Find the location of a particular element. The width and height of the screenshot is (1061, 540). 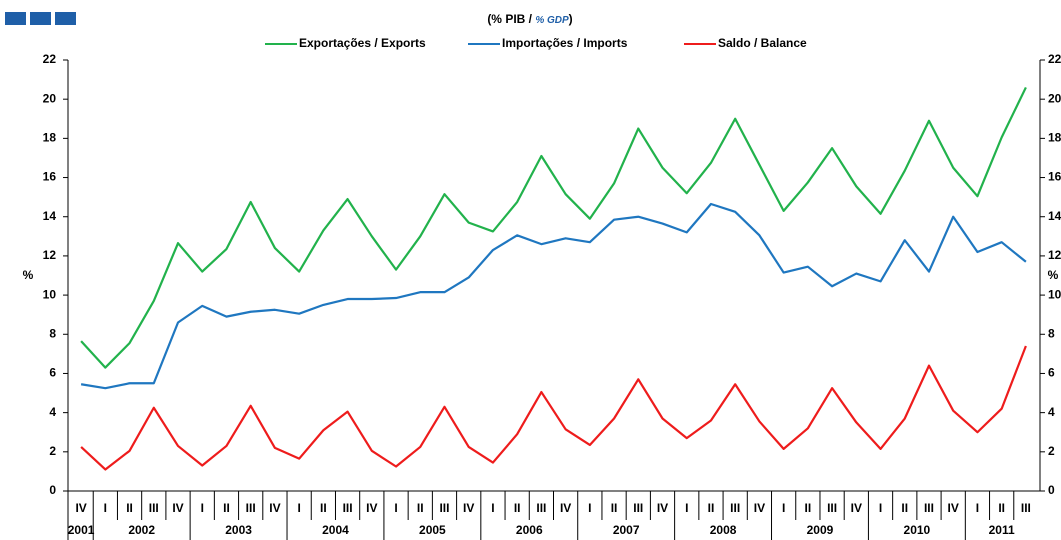

subtitle-part: (% PIB / is located at coordinates (511, 19).